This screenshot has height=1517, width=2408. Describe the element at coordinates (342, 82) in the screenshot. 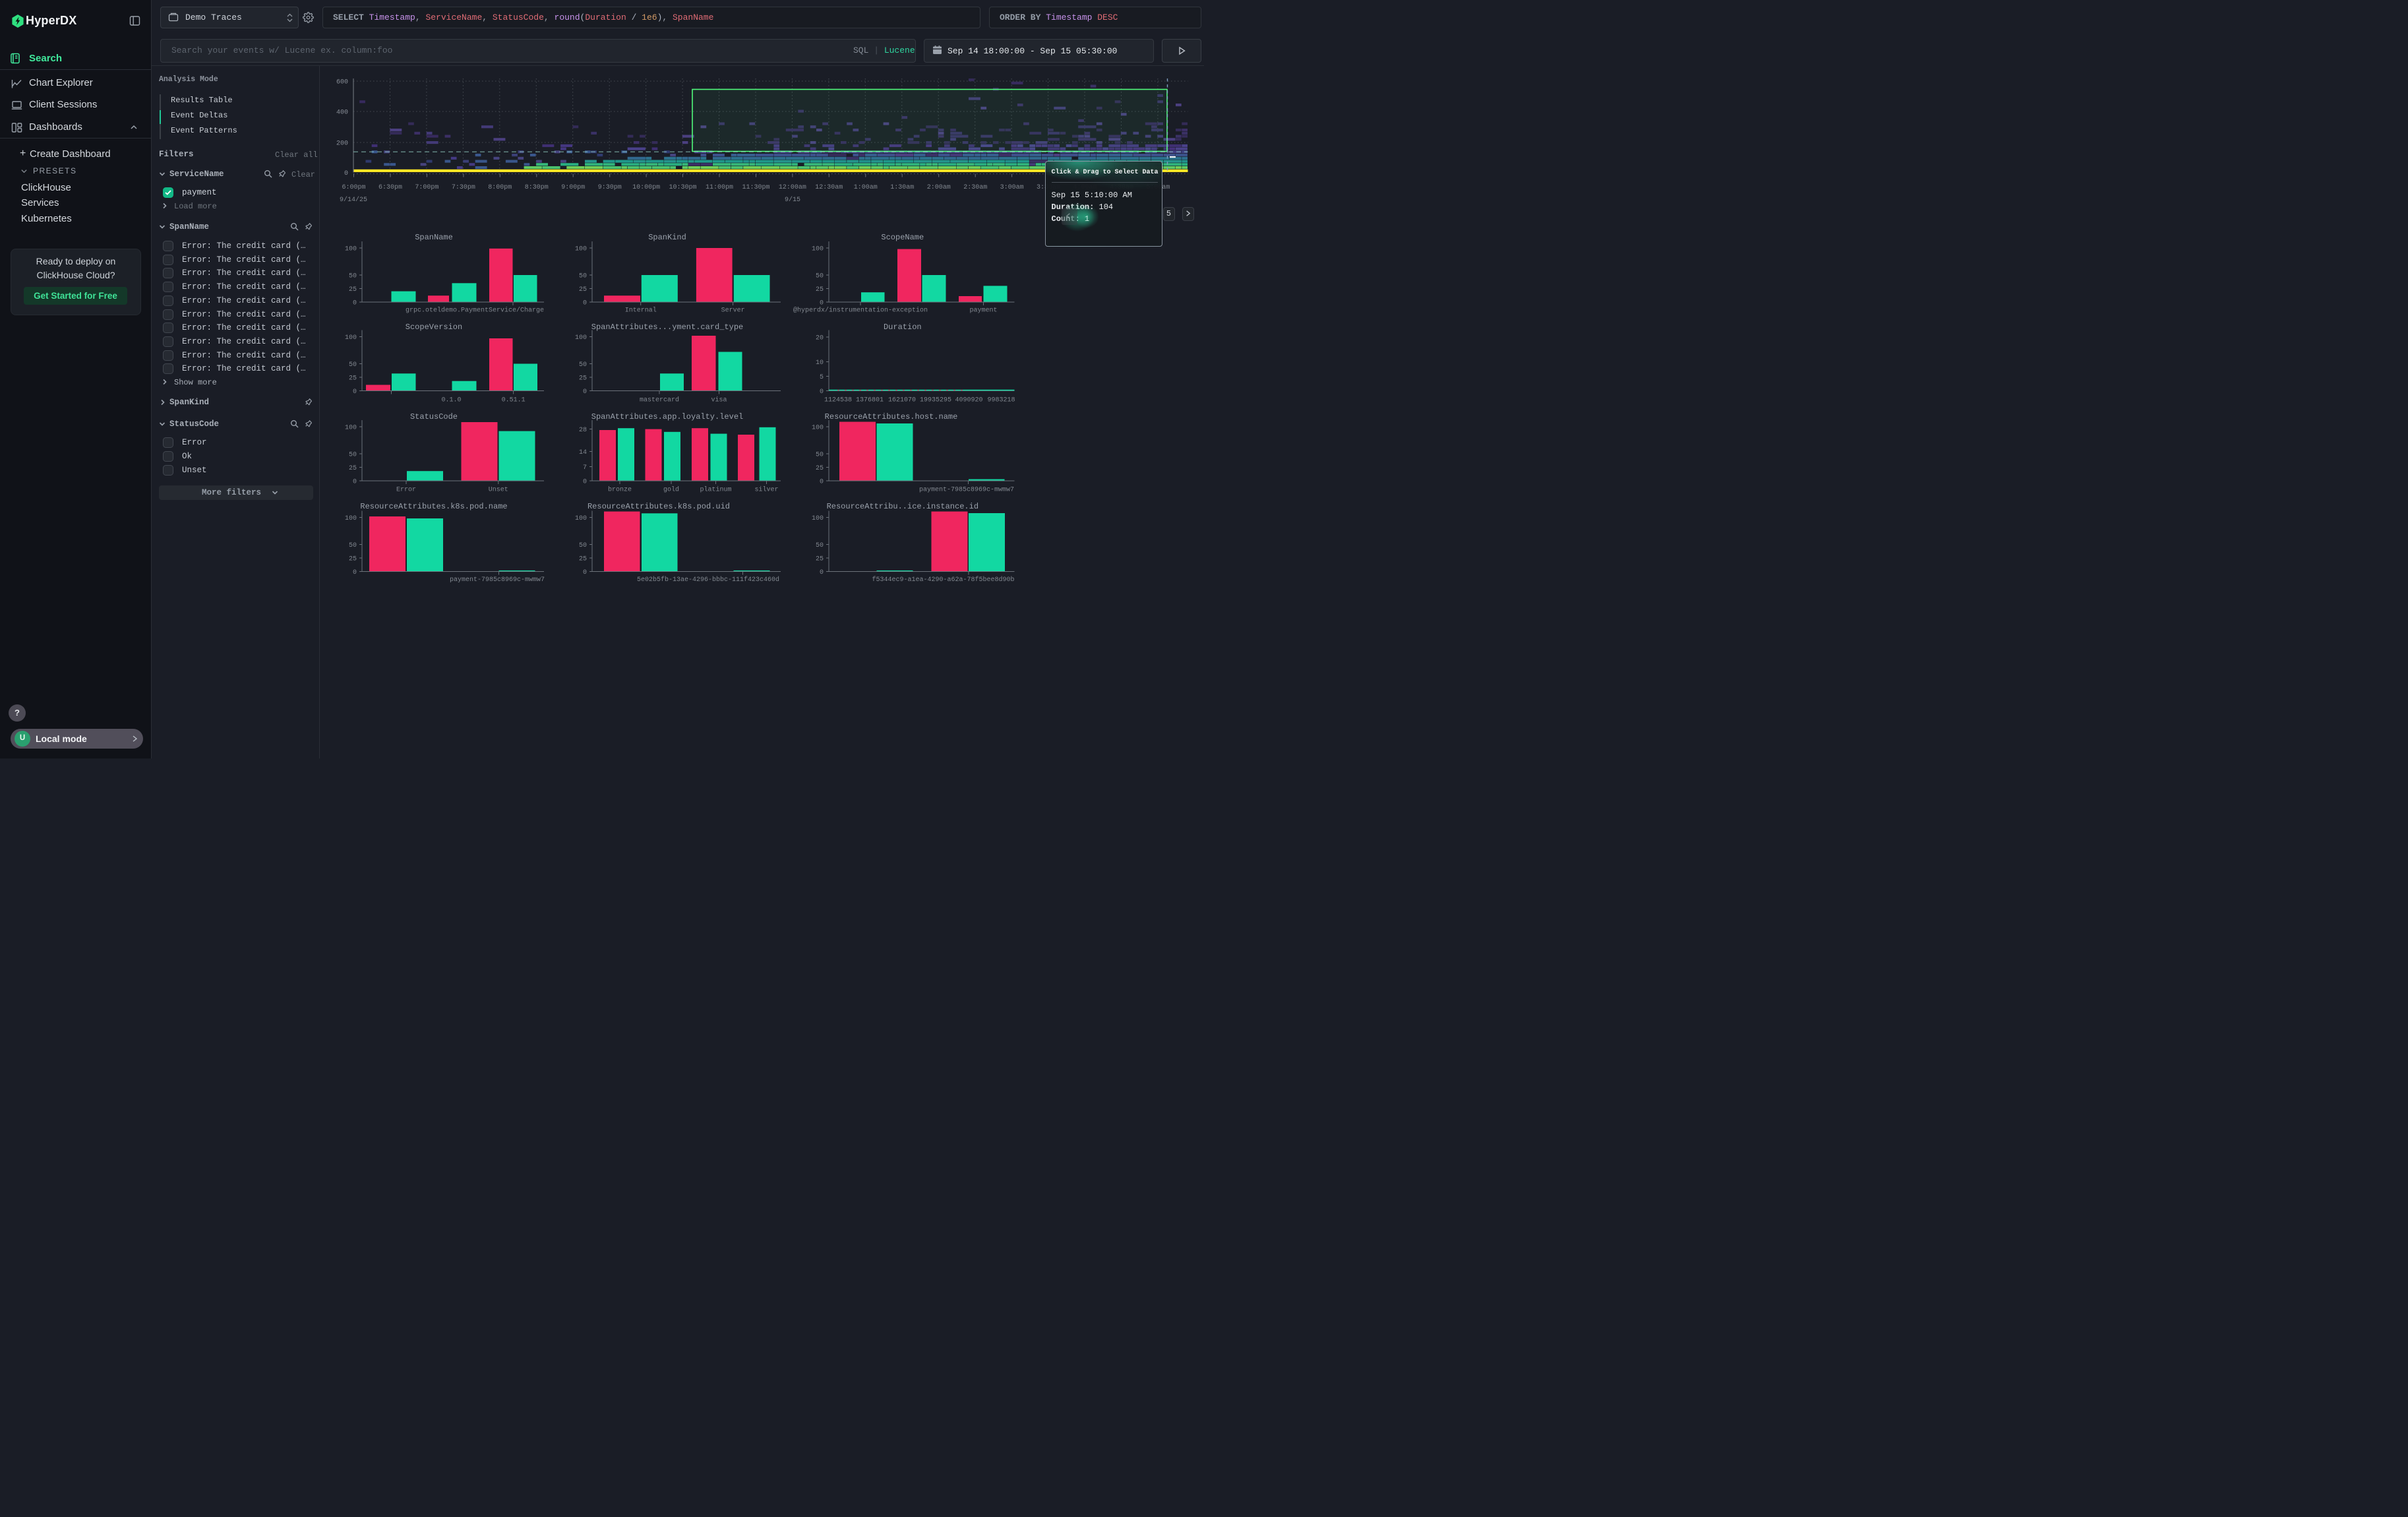

I see `svg-text: 600` at that location.